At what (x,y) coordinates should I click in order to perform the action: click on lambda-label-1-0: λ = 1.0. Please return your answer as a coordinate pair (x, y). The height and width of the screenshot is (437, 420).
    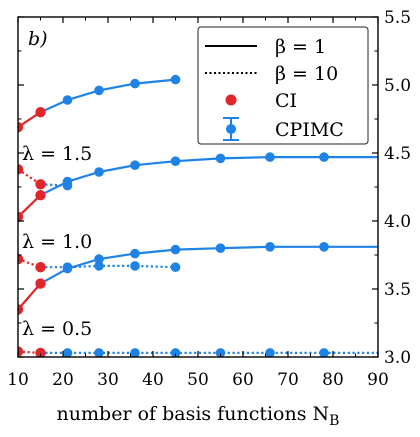
    Looking at the image, I should click on (57, 242).